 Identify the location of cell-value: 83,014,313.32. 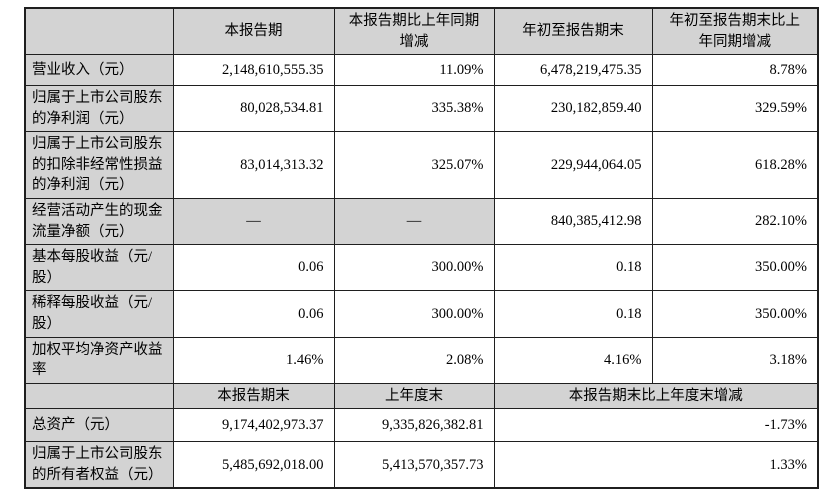
(253, 165).